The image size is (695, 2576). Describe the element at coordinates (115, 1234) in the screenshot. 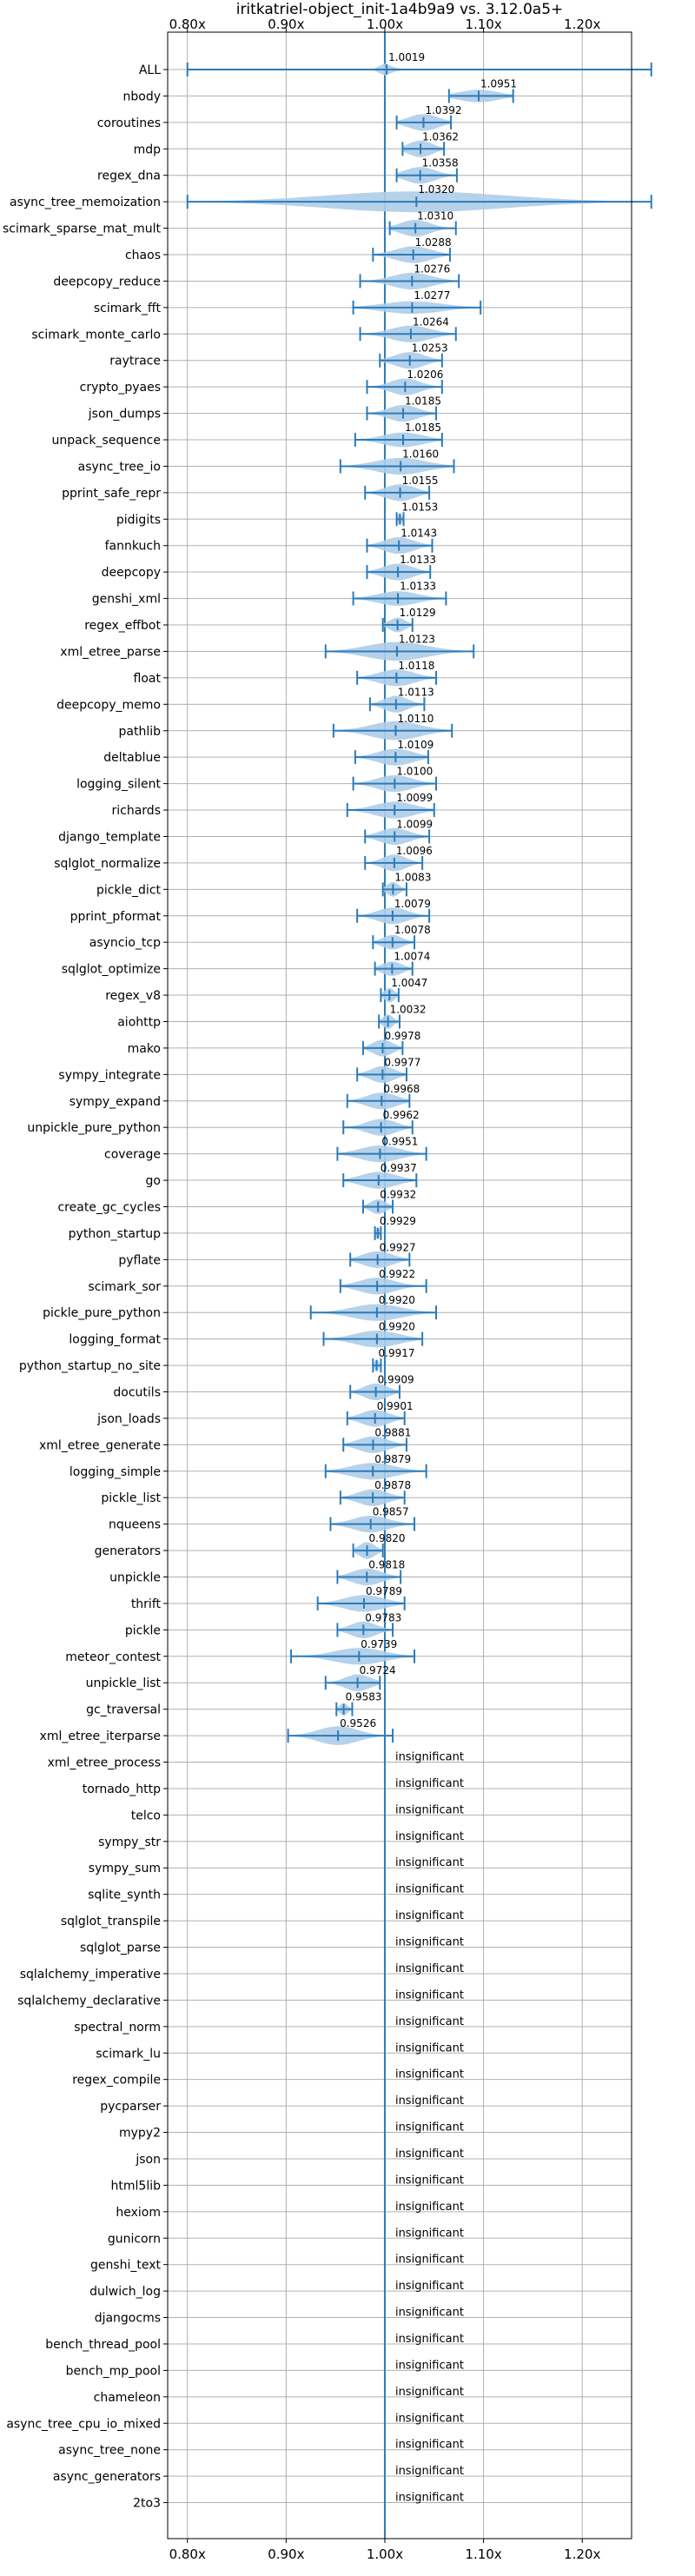

I see `benchmark-label: python_startup` at that location.